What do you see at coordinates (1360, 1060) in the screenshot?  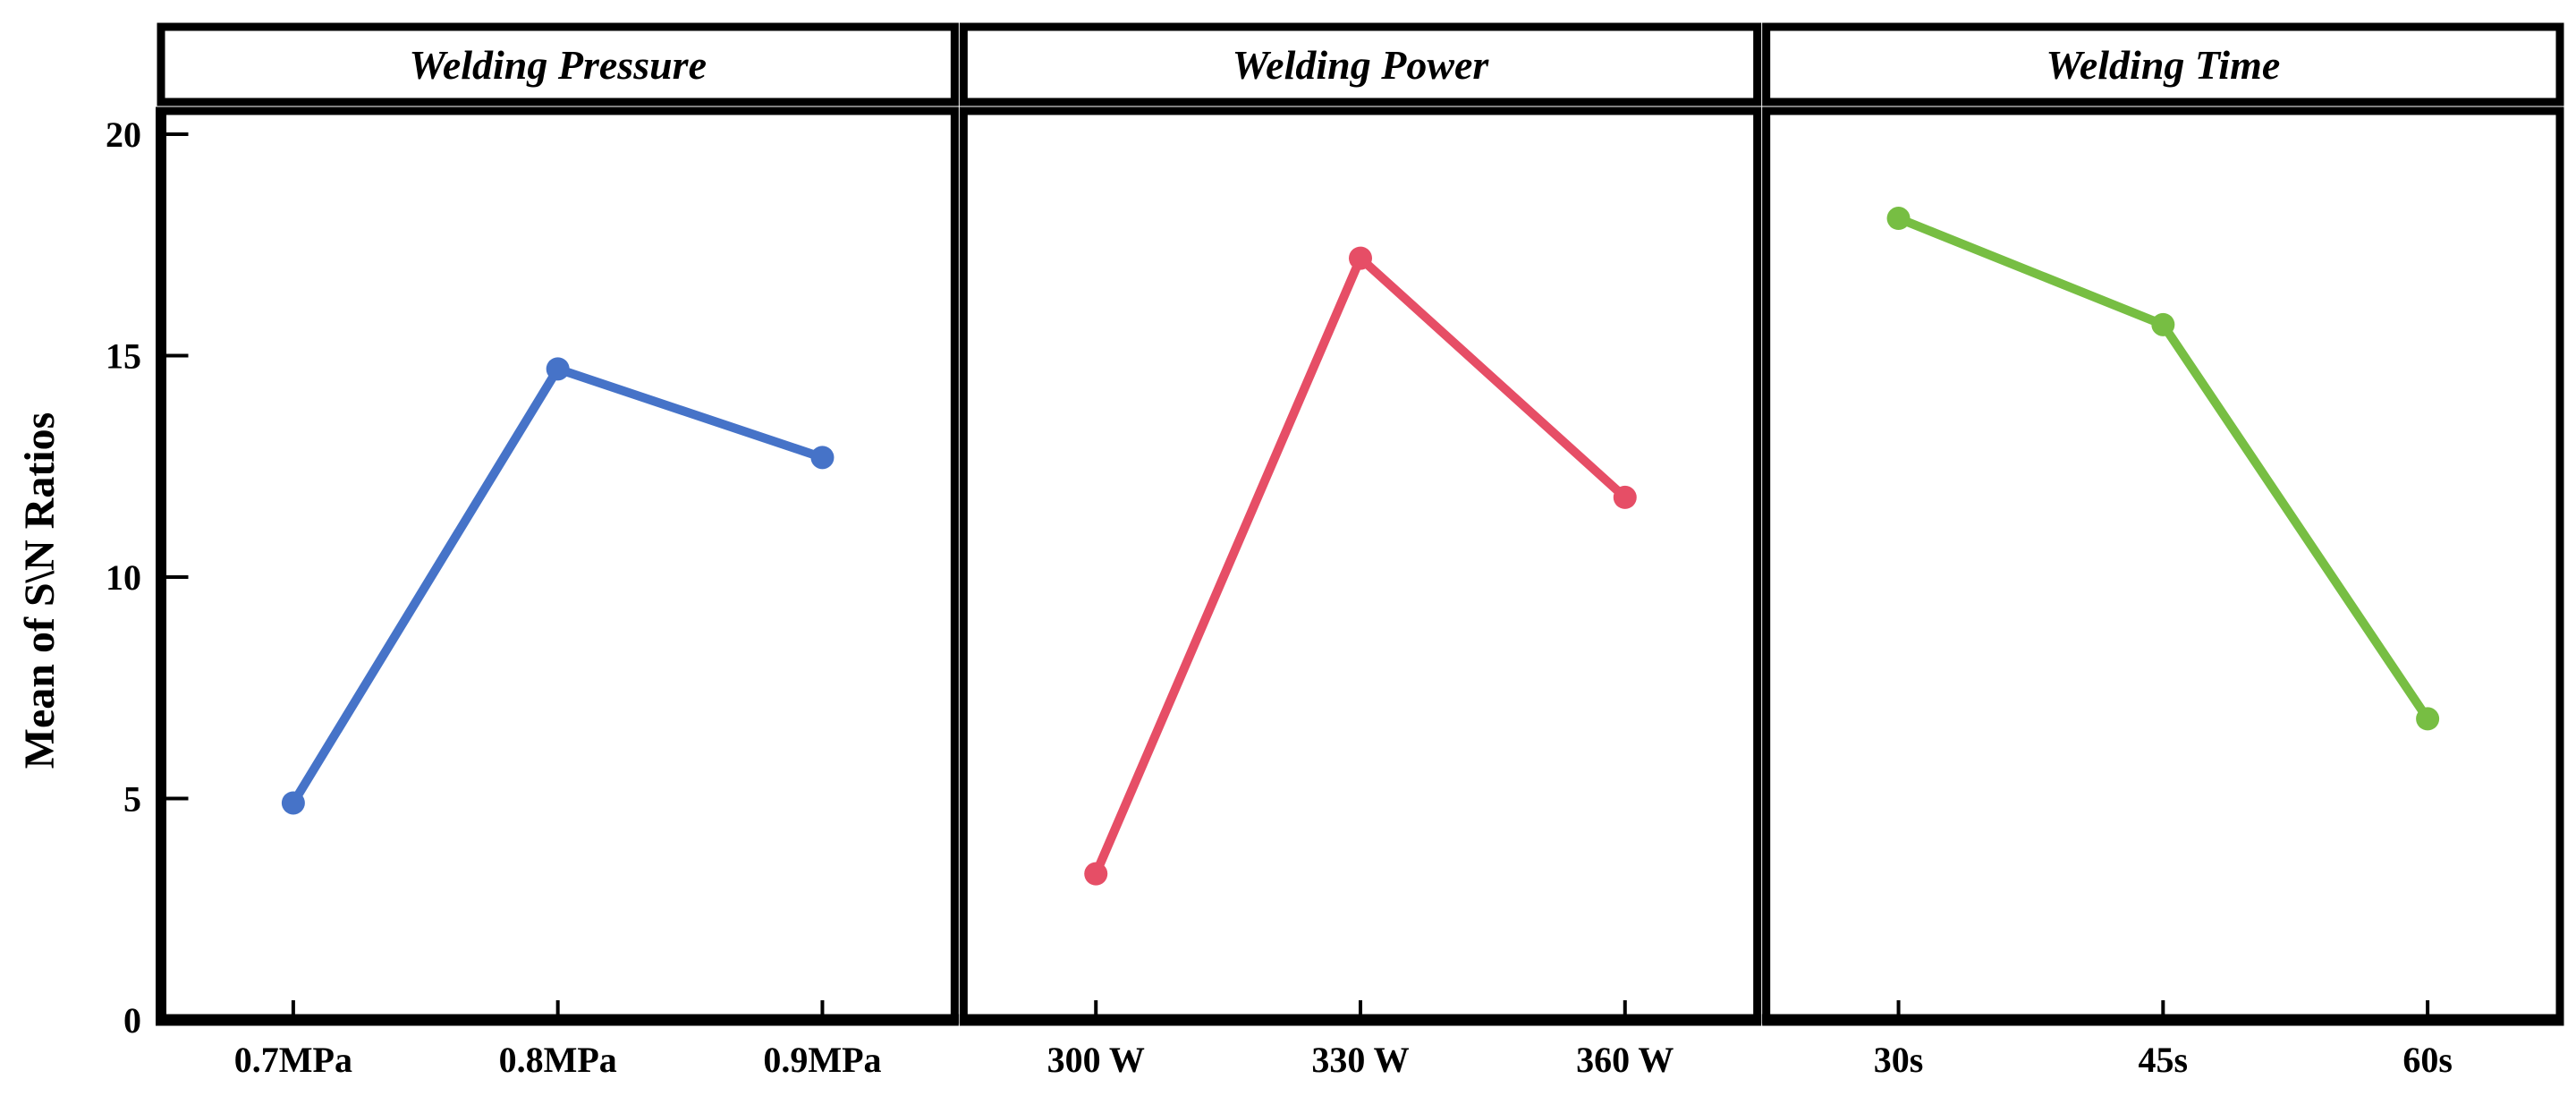 I see `x-tick-label: 330 W` at bounding box center [1360, 1060].